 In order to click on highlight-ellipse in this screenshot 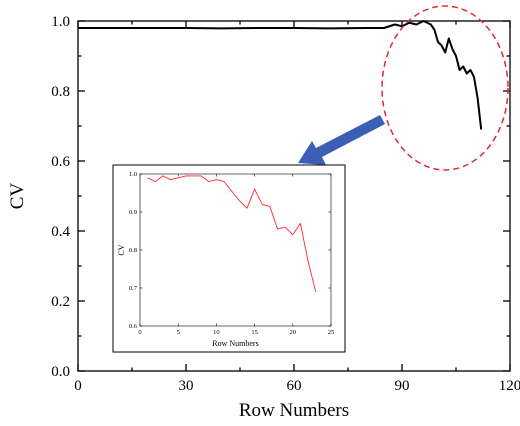, I will do `click(445, 88)`.